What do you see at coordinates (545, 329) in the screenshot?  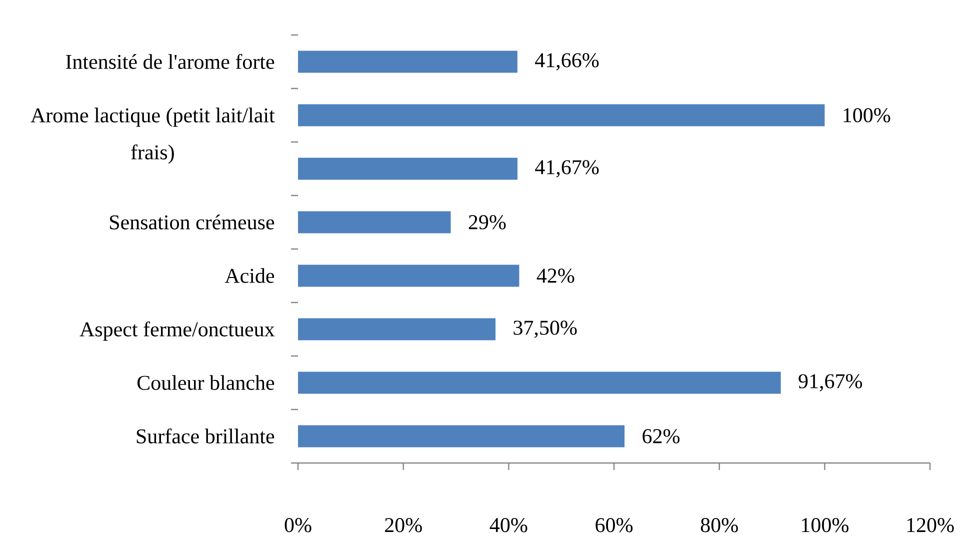 I see `data-label: 37,50%` at bounding box center [545, 329].